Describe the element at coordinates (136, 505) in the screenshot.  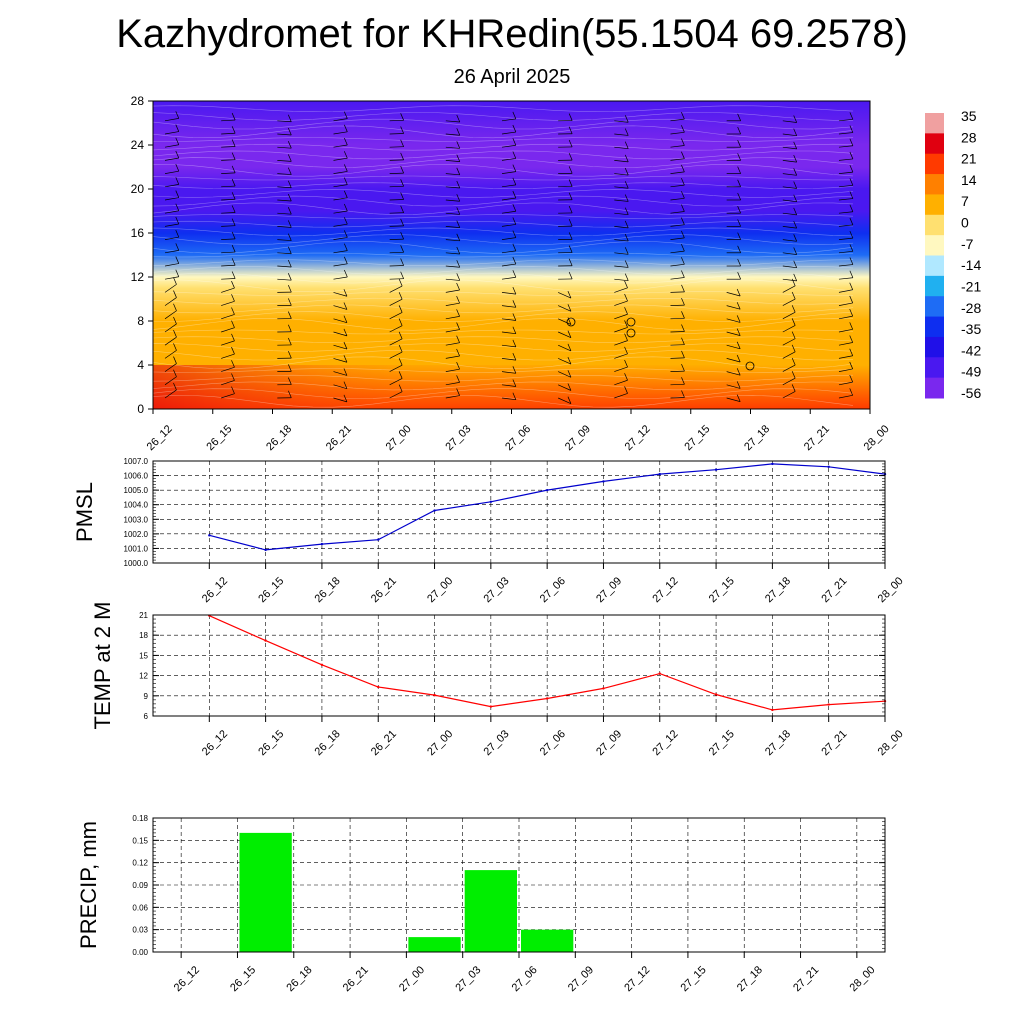
I see `y-tick-label: 1004.0` at that location.